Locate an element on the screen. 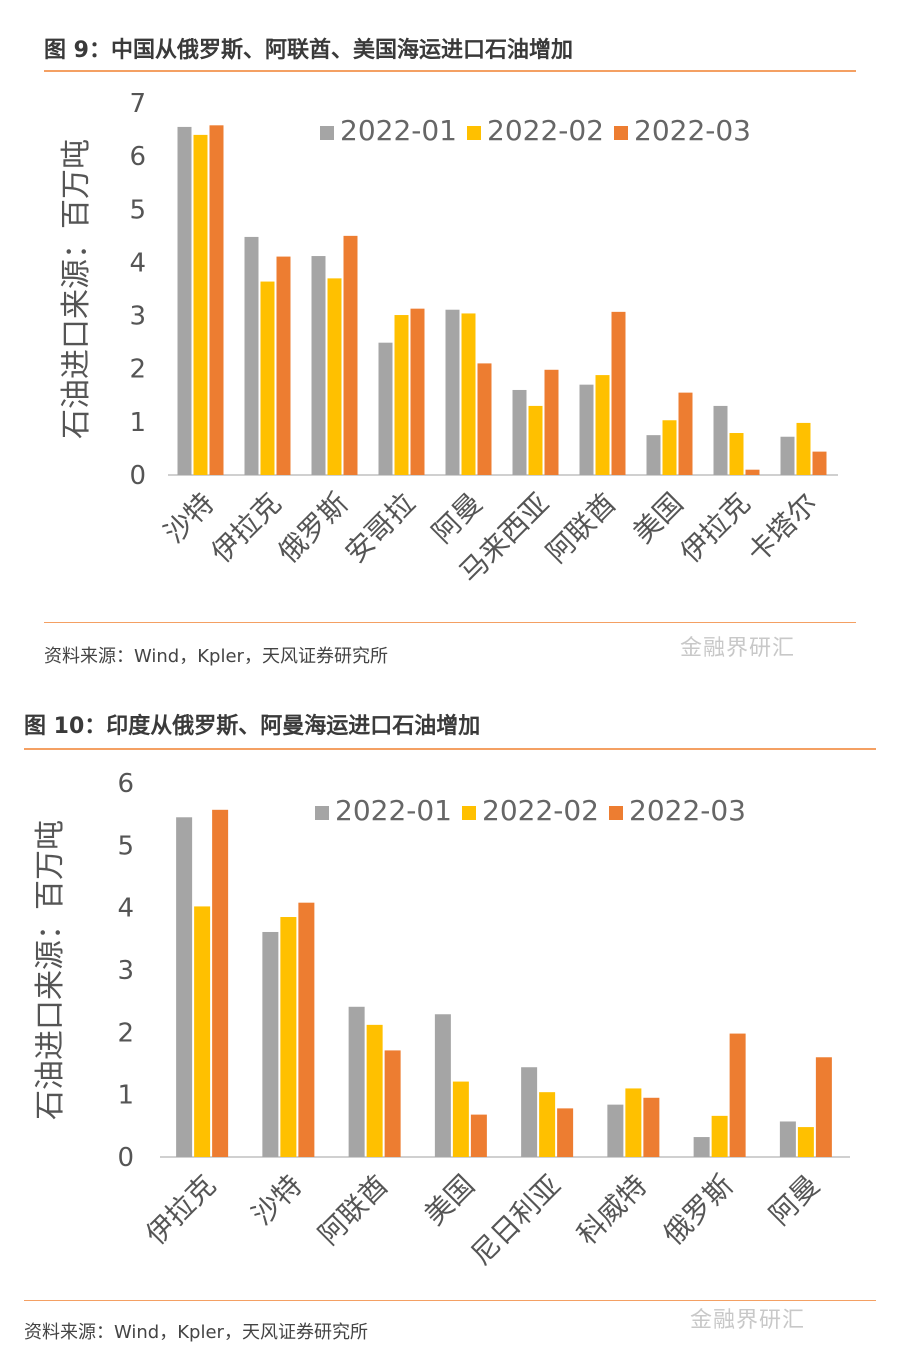 The width and height of the screenshot is (900, 1357). chart10-category-label: 科威特 is located at coordinates (612, 1210).